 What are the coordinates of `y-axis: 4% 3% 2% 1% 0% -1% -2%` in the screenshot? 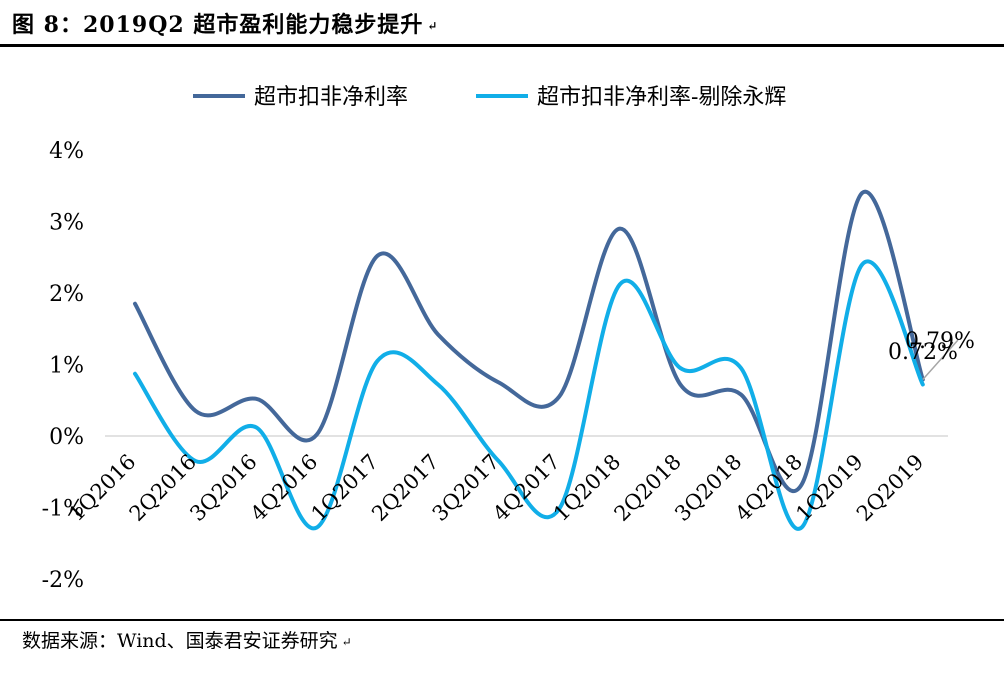 It's located at (63, 366).